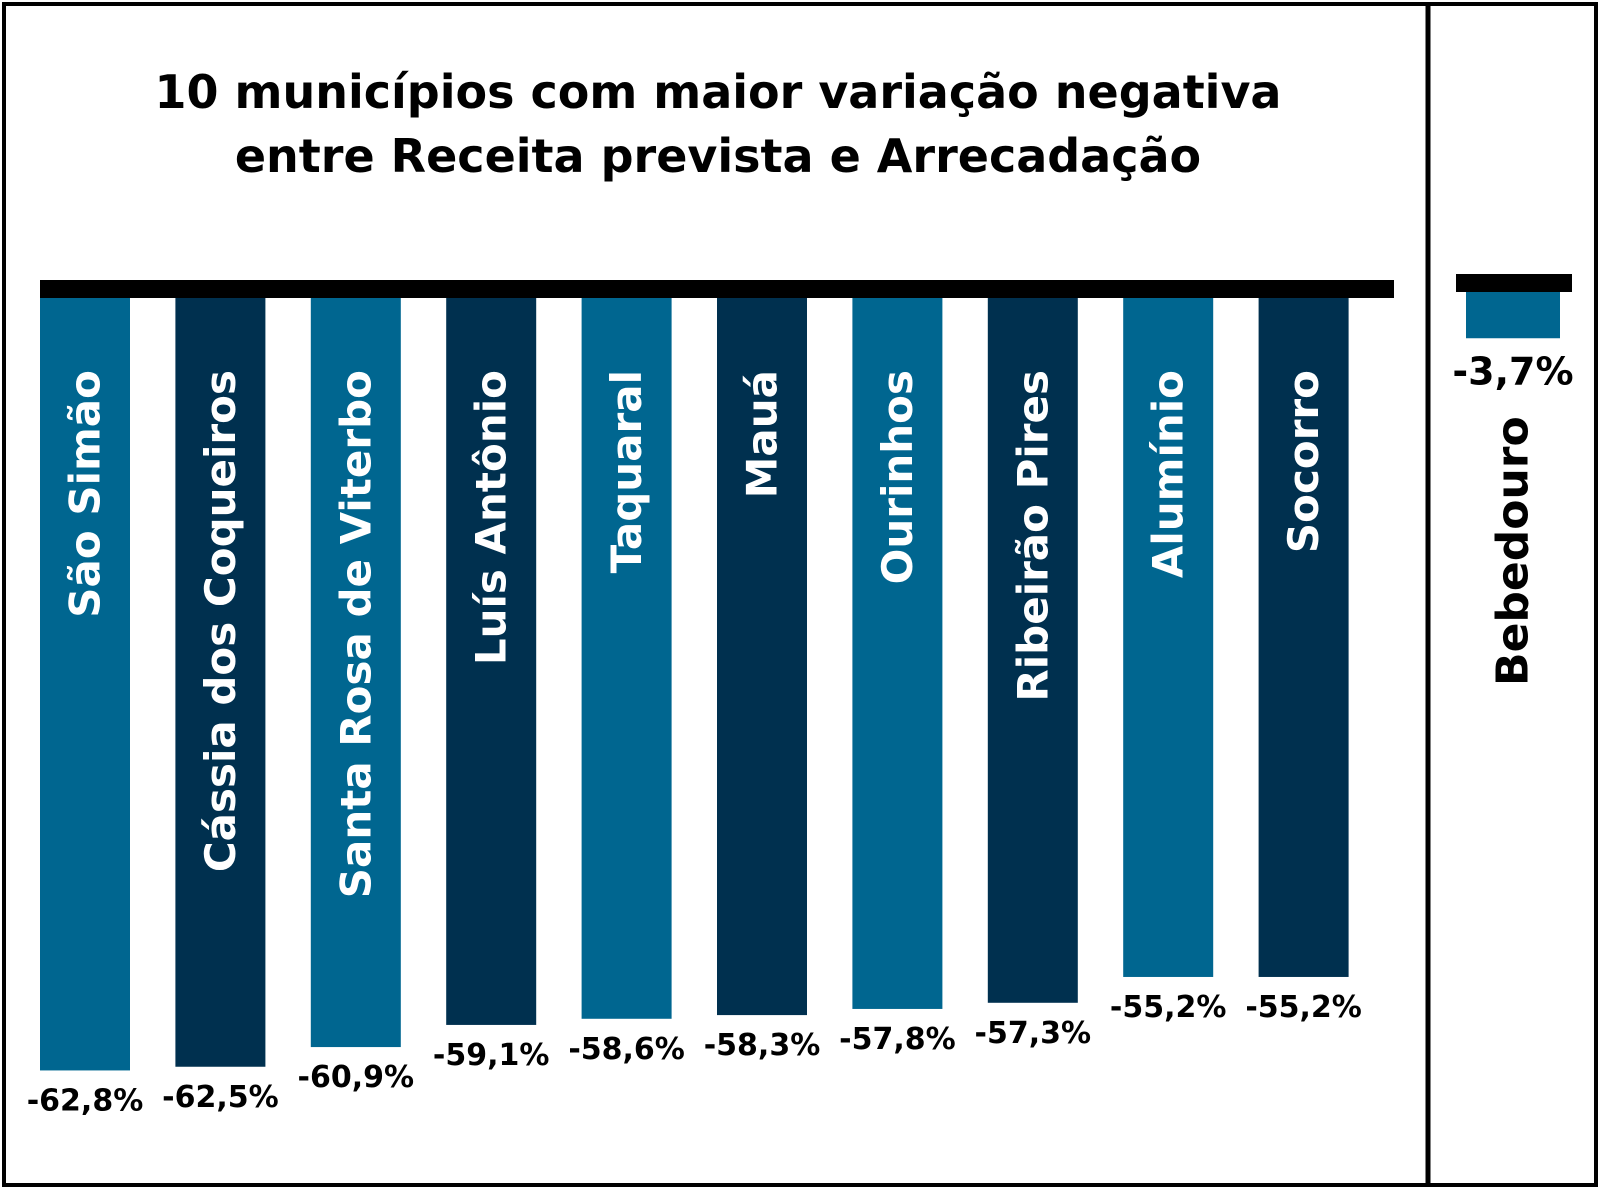  What do you see at coordinates (1168, 474) in the screenshot?
I see `bar-category-label: Alumínio` at bounding box center [1168, 474].